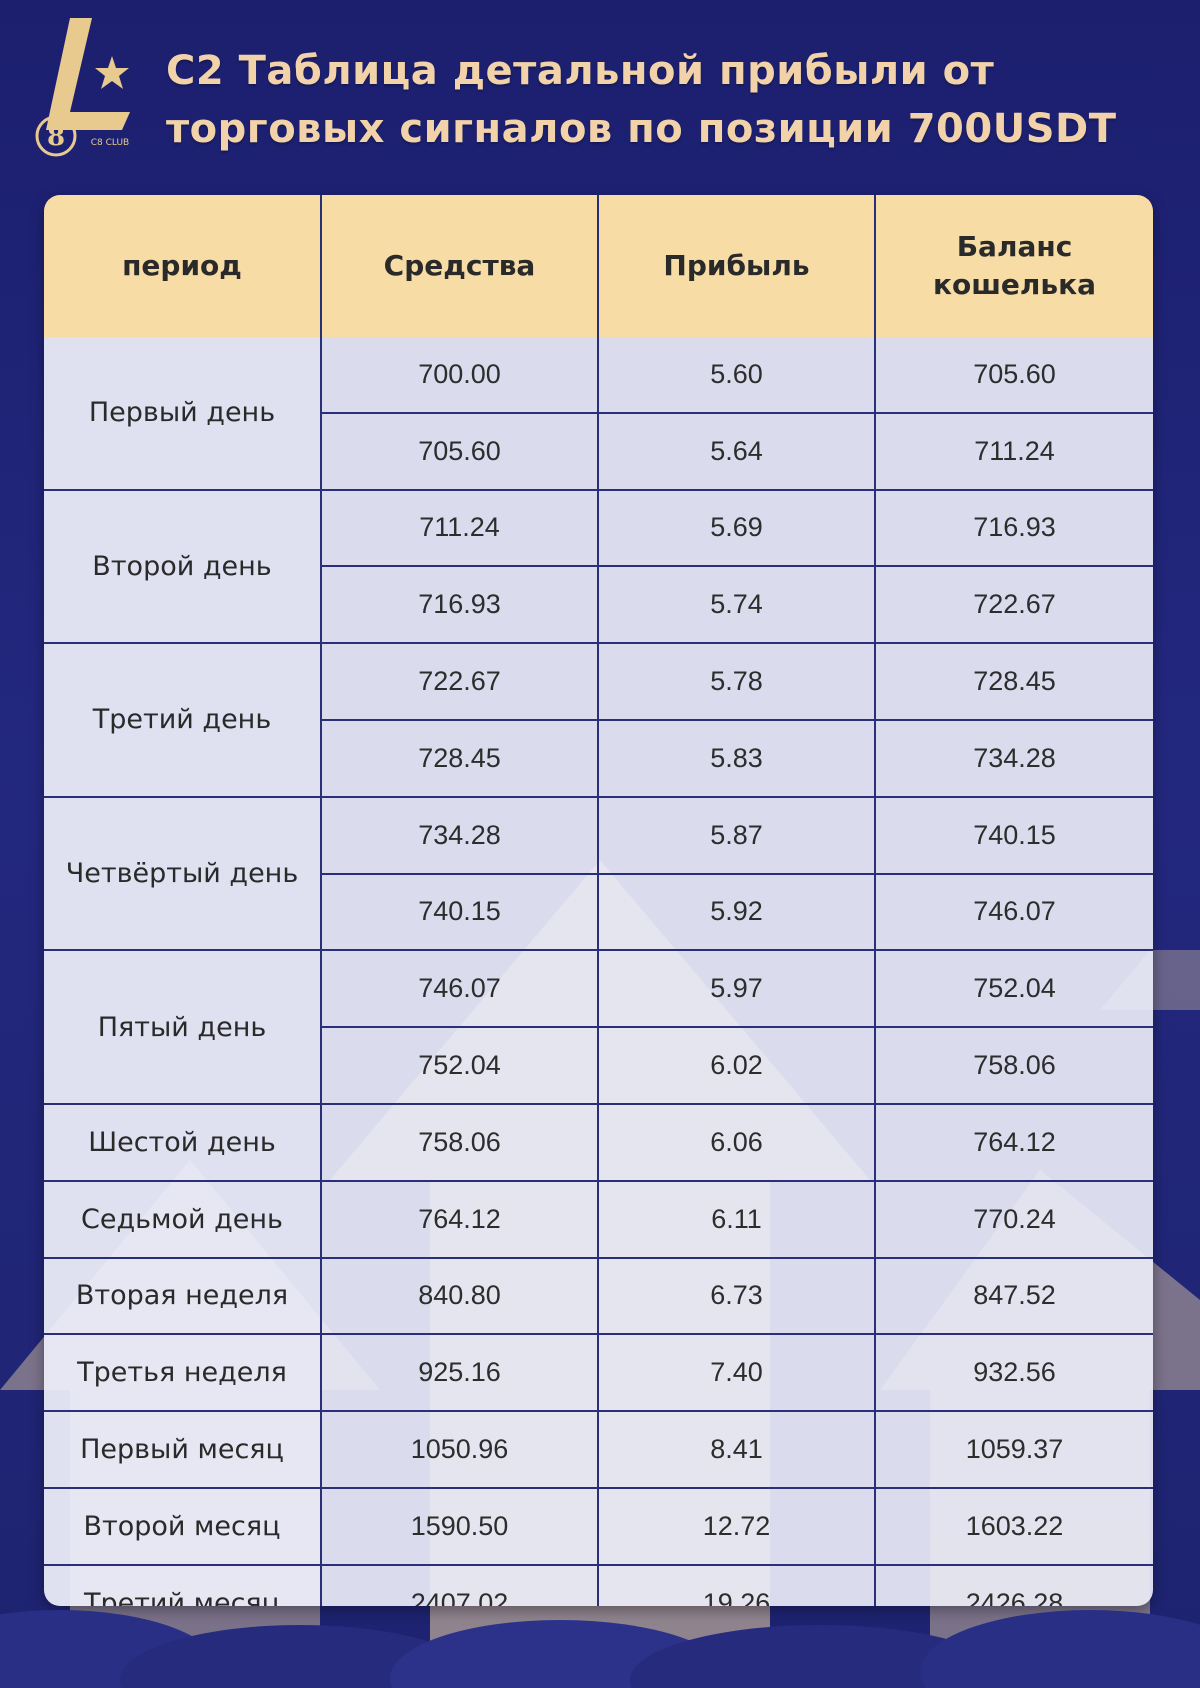 Image resolution: width=1200 pixels, height=1688 pixels. Describe the element at coordinates (183, 720) in the screenshot. I see `period-cell: Третий день` at that location.